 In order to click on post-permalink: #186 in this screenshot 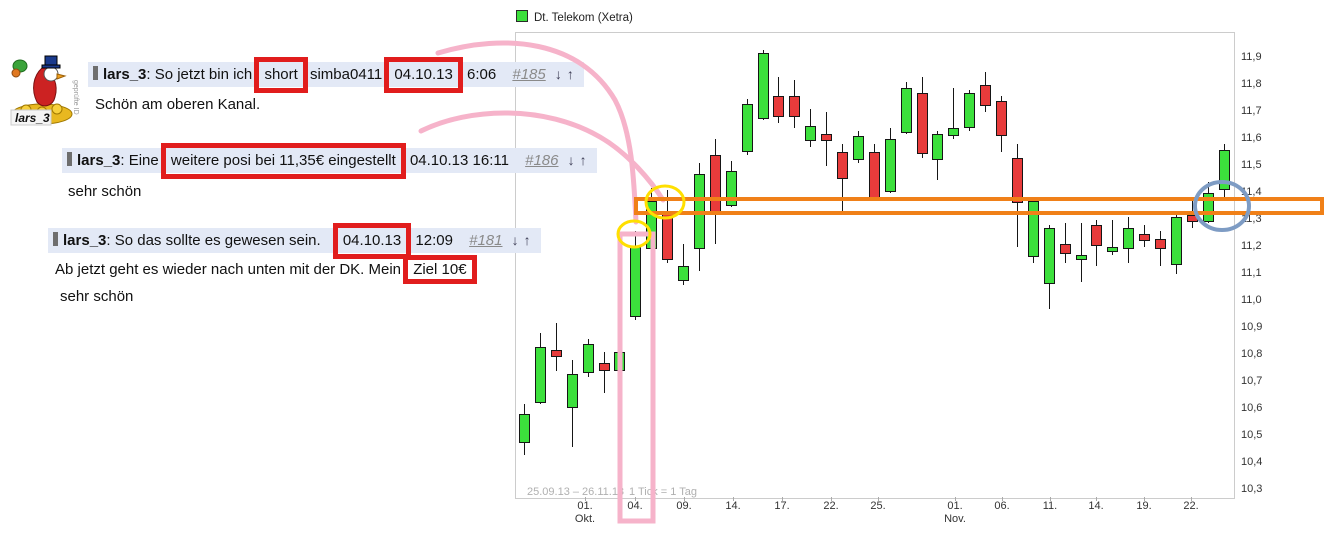, I will do `click(542, 160)`.